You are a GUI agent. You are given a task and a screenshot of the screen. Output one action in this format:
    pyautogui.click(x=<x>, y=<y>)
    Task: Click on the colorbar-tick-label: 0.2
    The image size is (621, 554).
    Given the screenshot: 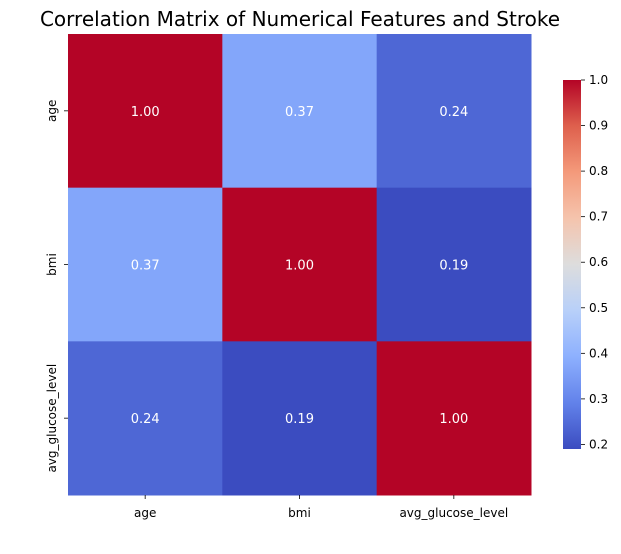 What is the action you would take?
    pyautogui.click(x=598, y=444)
    